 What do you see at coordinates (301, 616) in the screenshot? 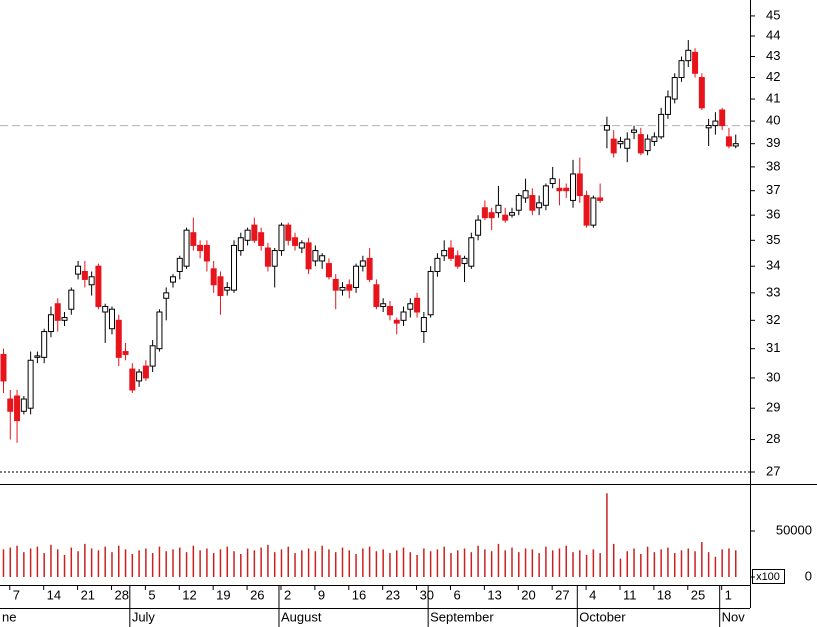
I see `month-label: August` at bounding box center [301, 616].